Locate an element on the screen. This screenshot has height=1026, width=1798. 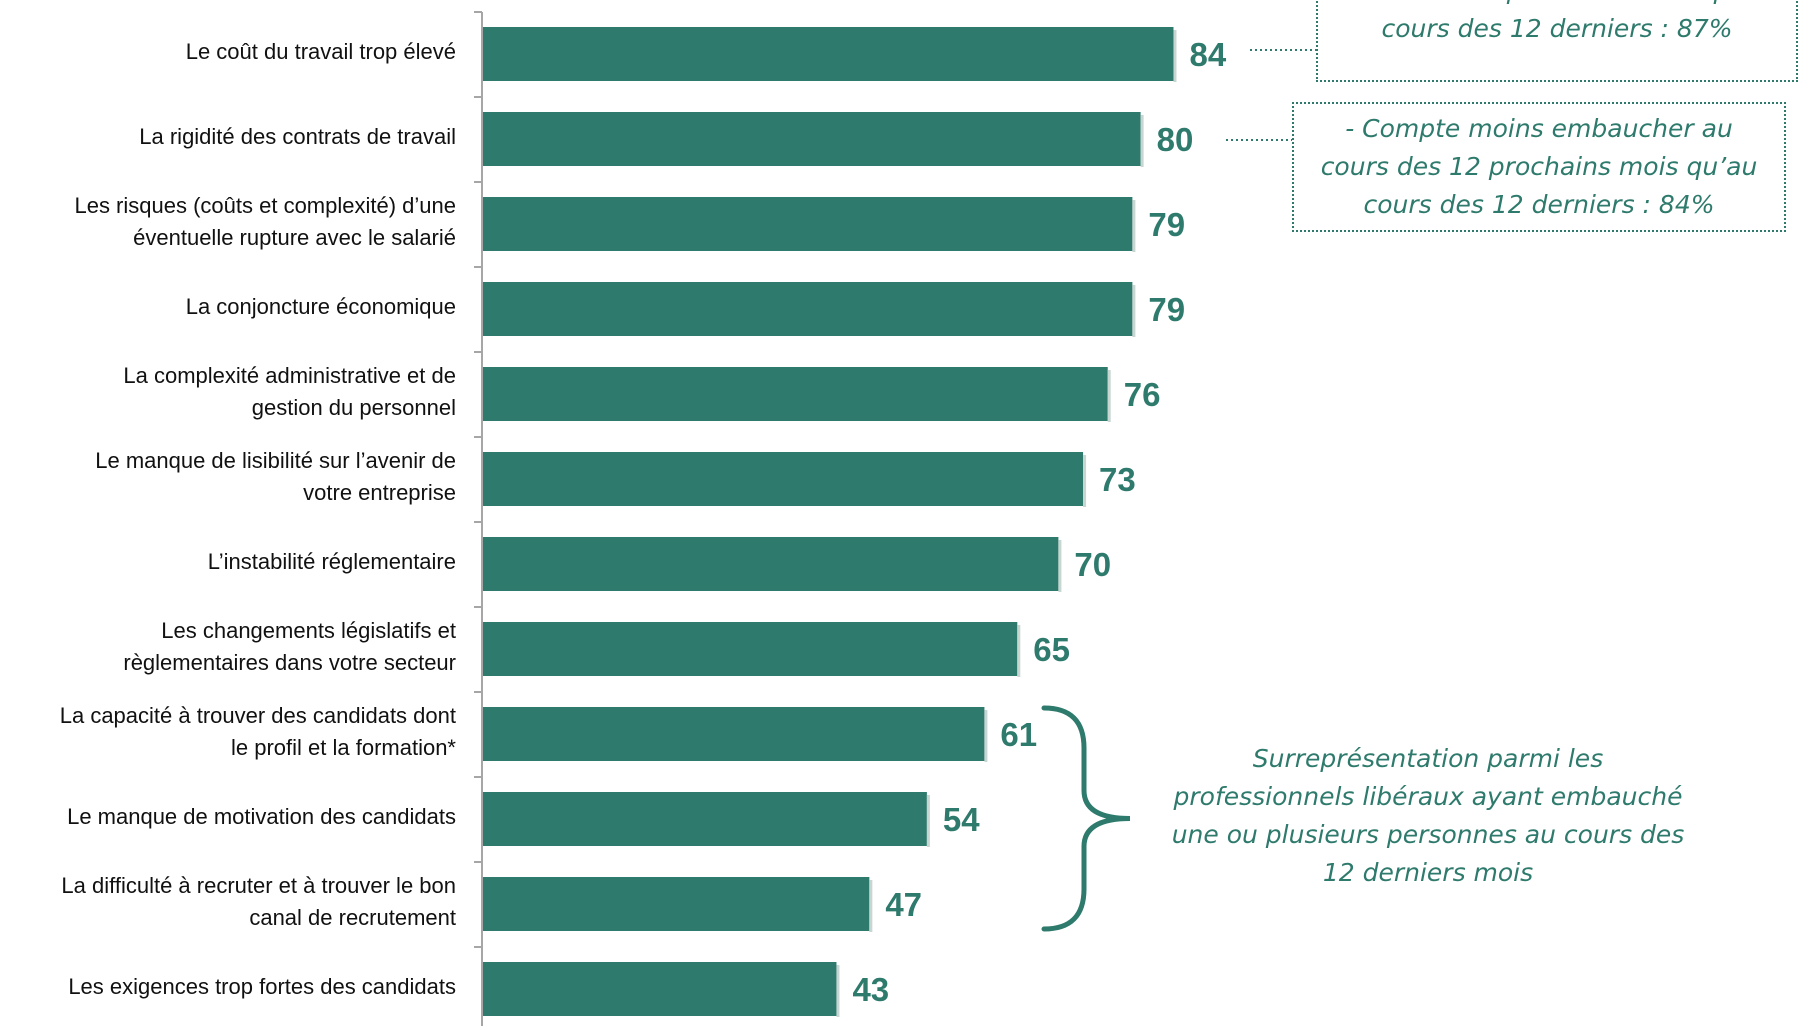
category-label: La conjoncture économique is located at coordinates (228, 307).